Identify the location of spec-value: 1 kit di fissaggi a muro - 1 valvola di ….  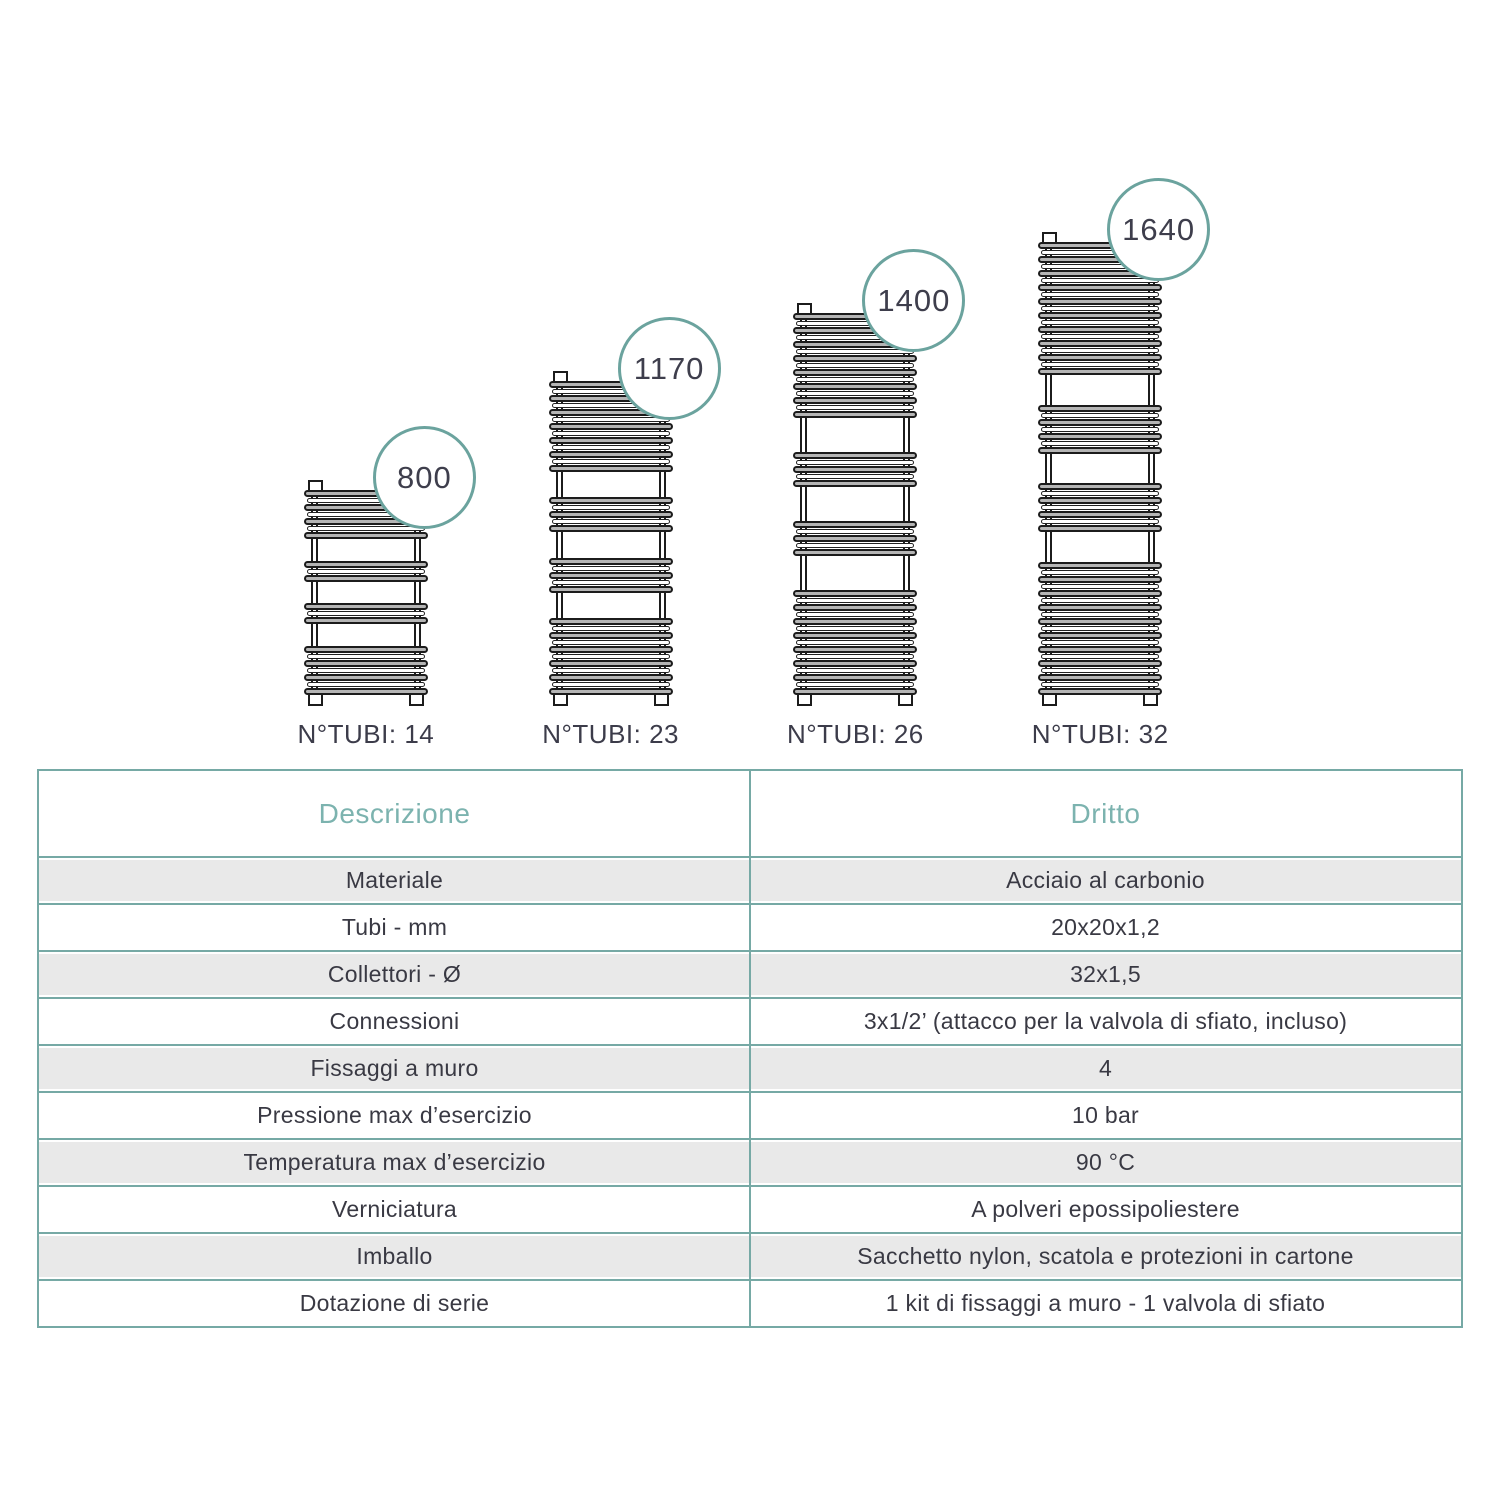
(1105, 1303).